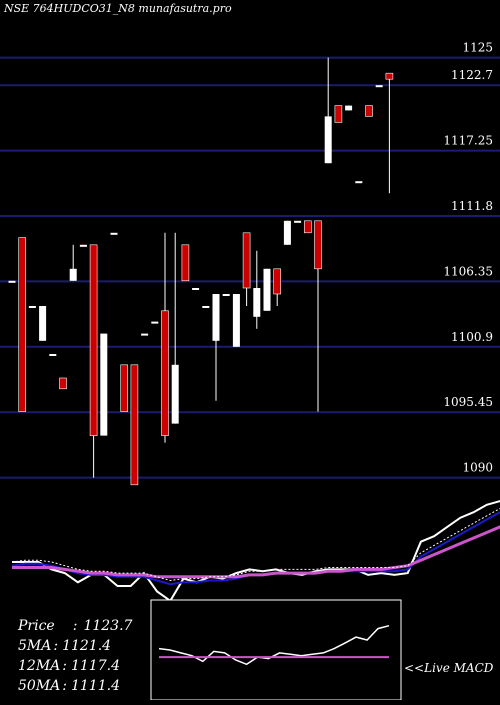  I want to click on y-tick-label: 1090, so click(477, 468).